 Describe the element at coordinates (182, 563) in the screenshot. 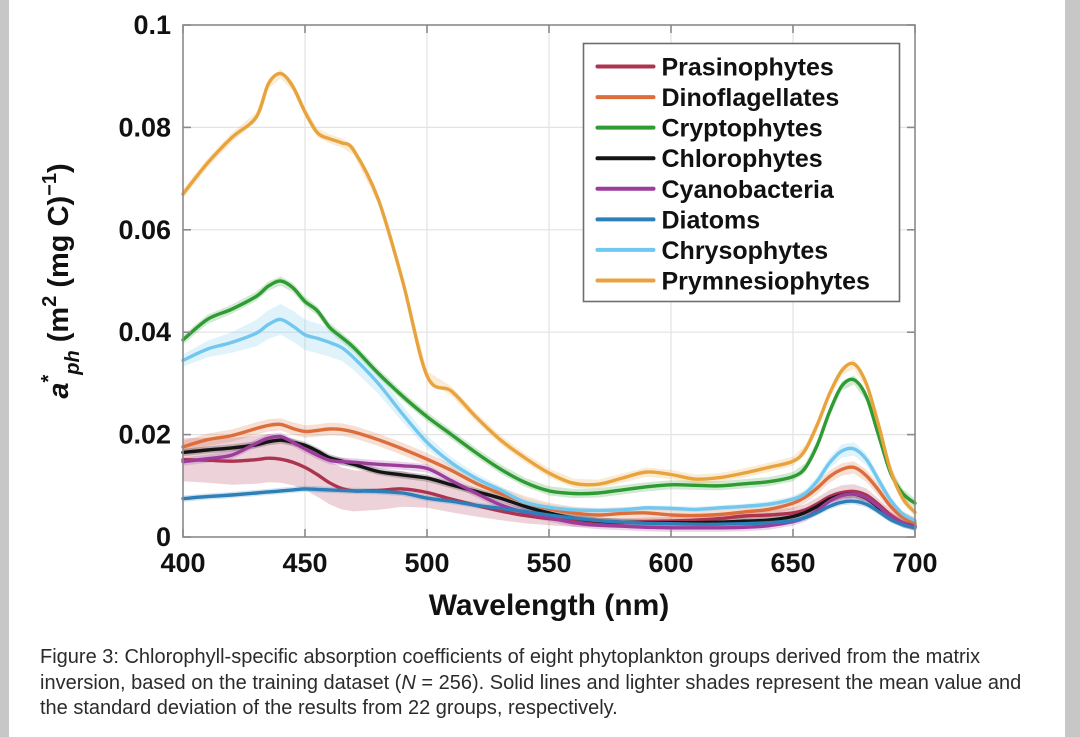

I see `x-tick-label: 400` at that location.